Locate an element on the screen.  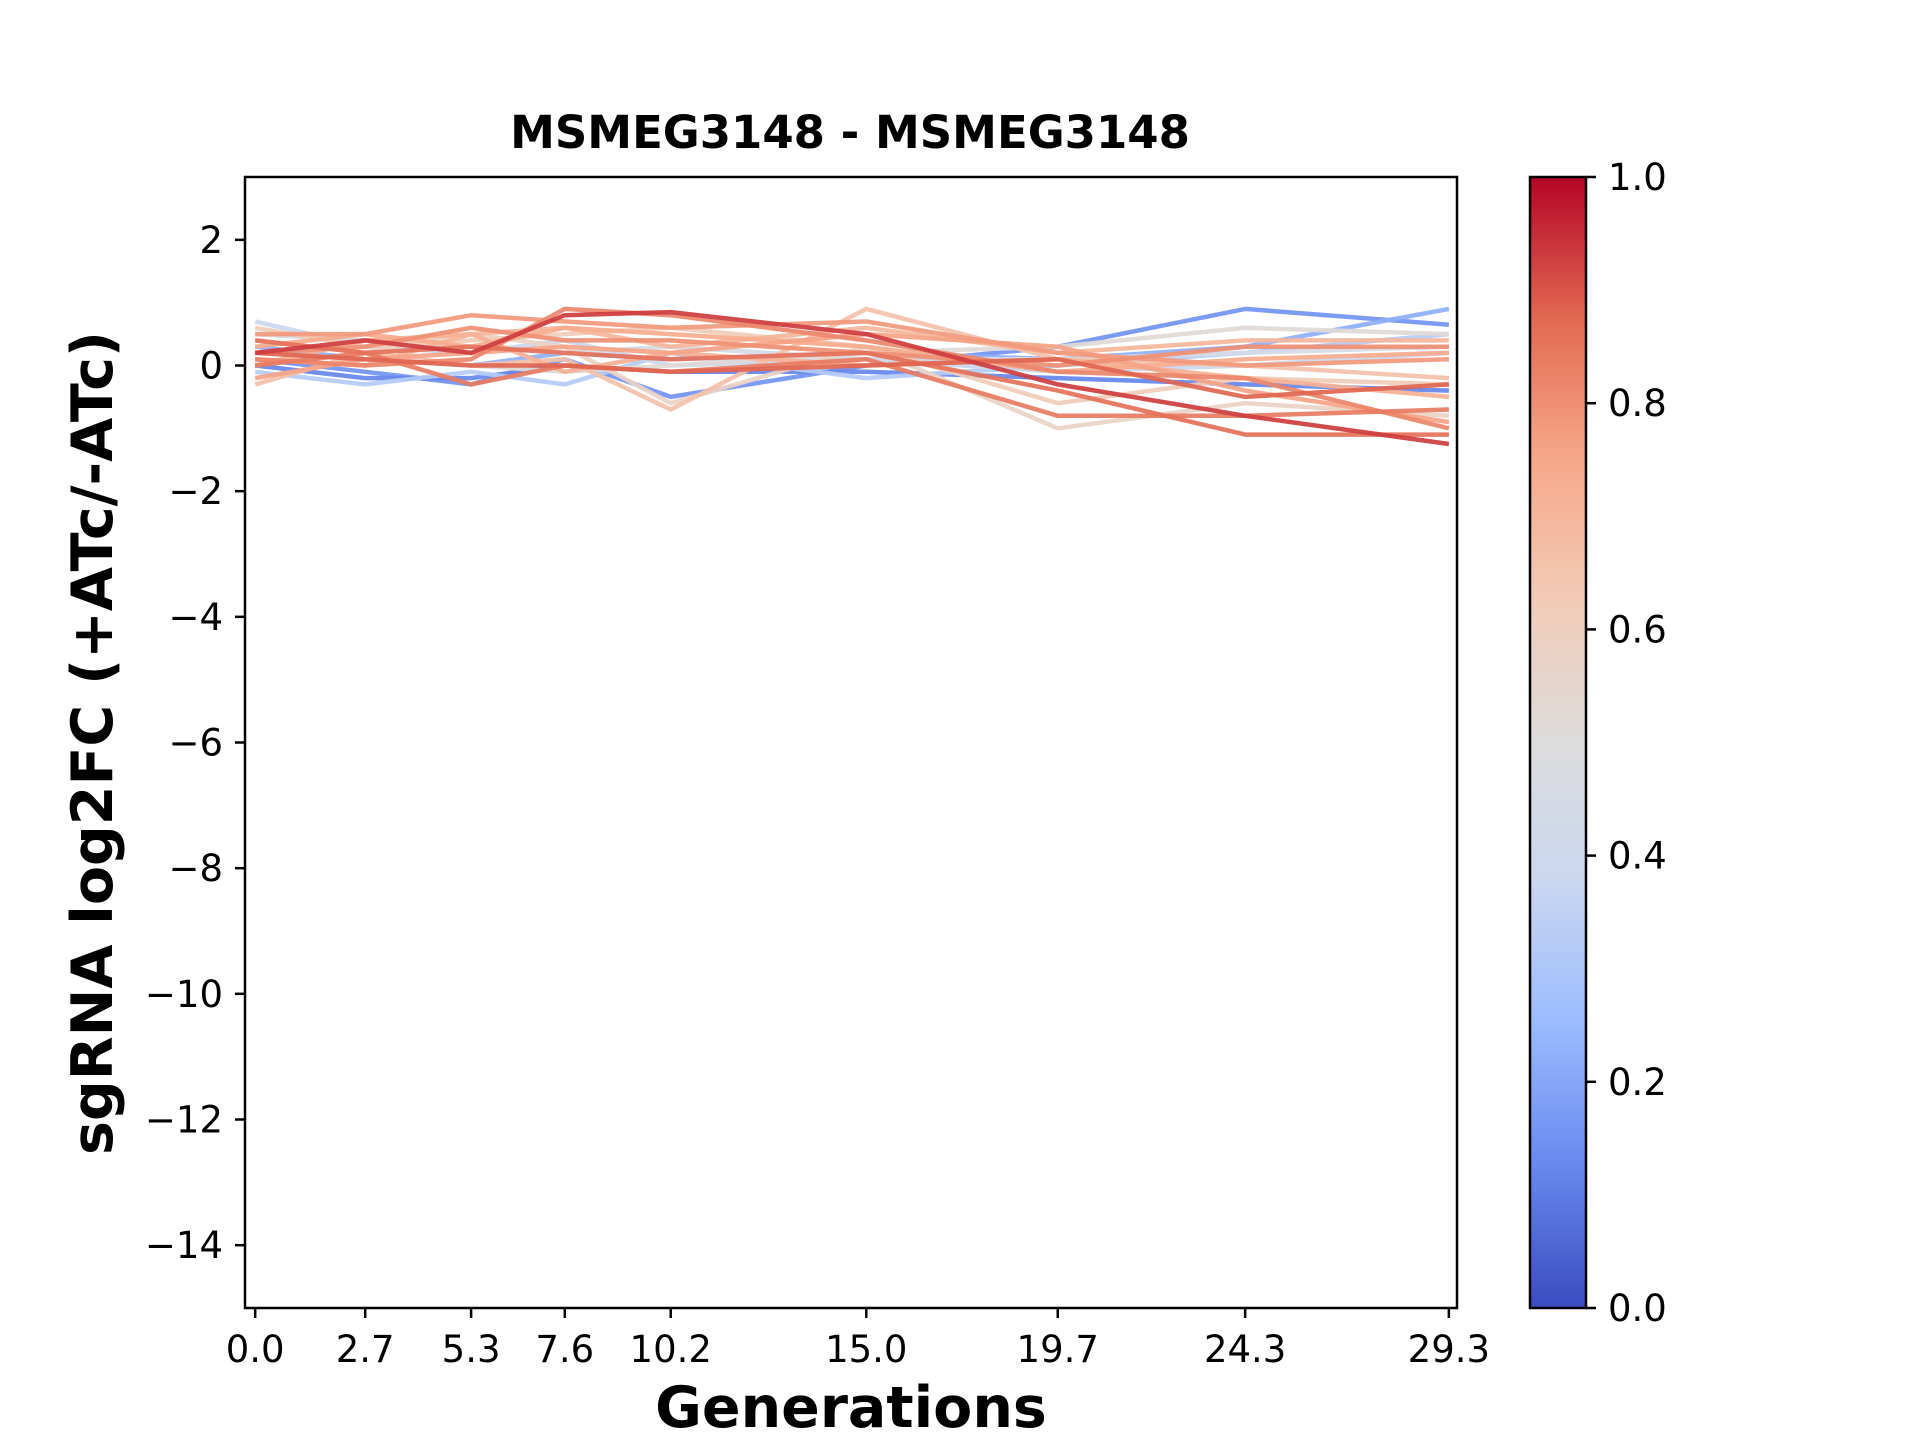
y-tick-label: −4 is located at coordinates (195, 617).